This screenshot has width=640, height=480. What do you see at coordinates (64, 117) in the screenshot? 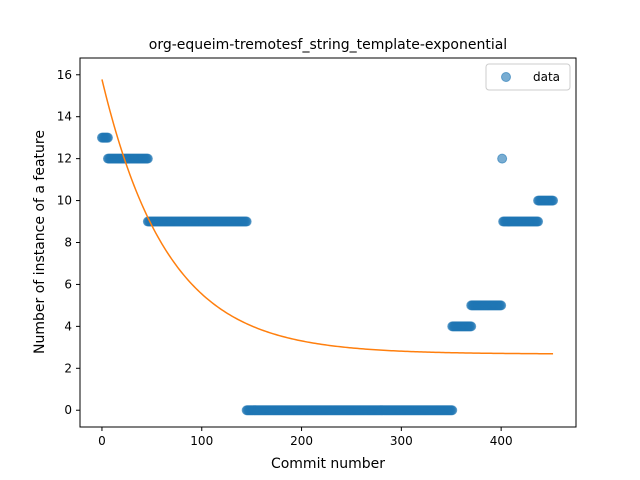
I see `y-tick-label: 14` at bounding box center [64, 117].